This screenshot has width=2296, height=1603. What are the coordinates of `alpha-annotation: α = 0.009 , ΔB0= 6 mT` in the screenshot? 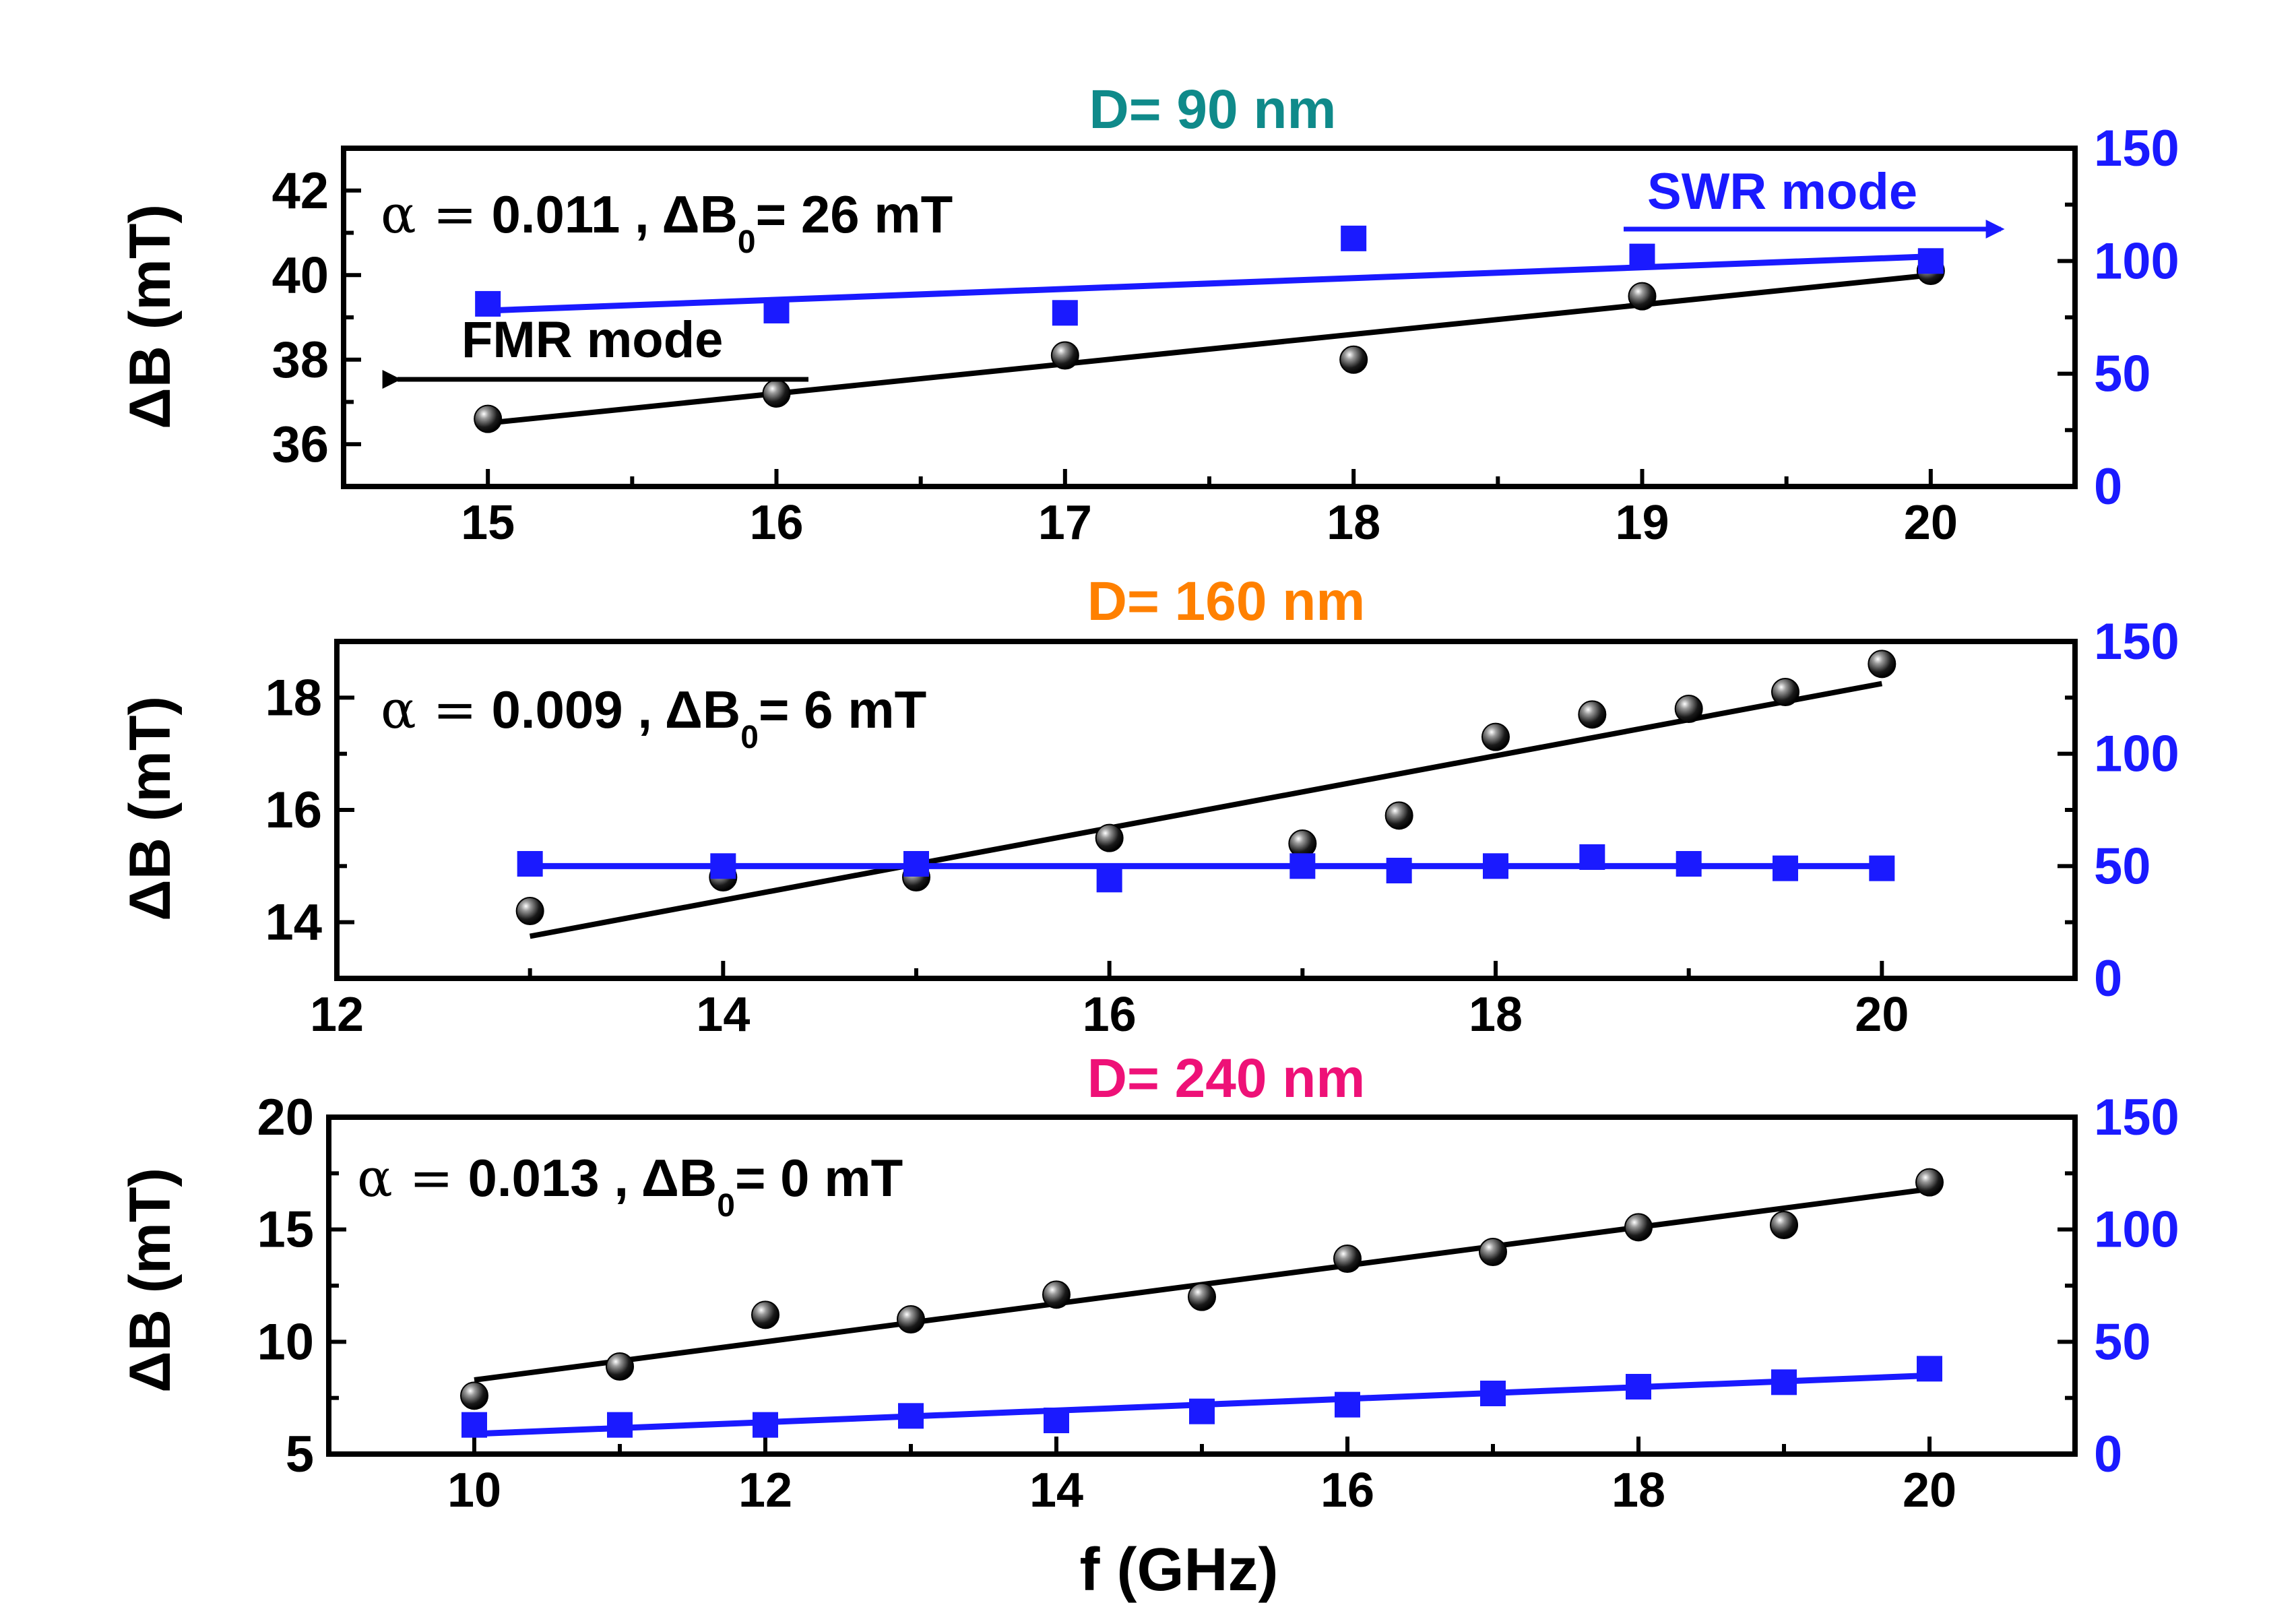 It's located at (653, 717).